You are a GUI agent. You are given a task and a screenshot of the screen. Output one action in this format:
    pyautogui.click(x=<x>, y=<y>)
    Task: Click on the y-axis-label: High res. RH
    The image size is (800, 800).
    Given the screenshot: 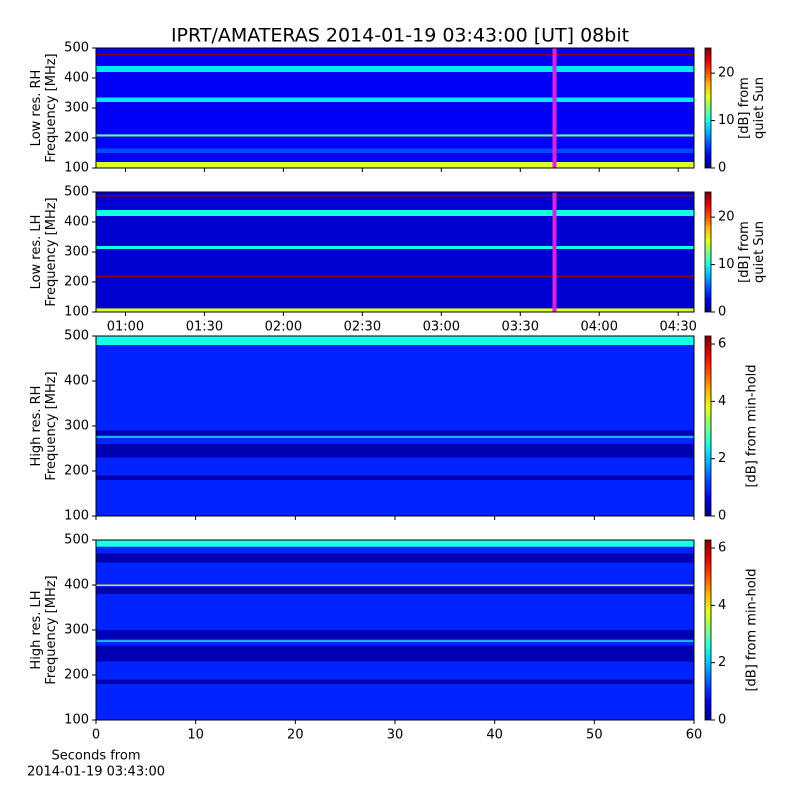 What is the action you would take?
    pyautogui.click(x=36, y=426)
    